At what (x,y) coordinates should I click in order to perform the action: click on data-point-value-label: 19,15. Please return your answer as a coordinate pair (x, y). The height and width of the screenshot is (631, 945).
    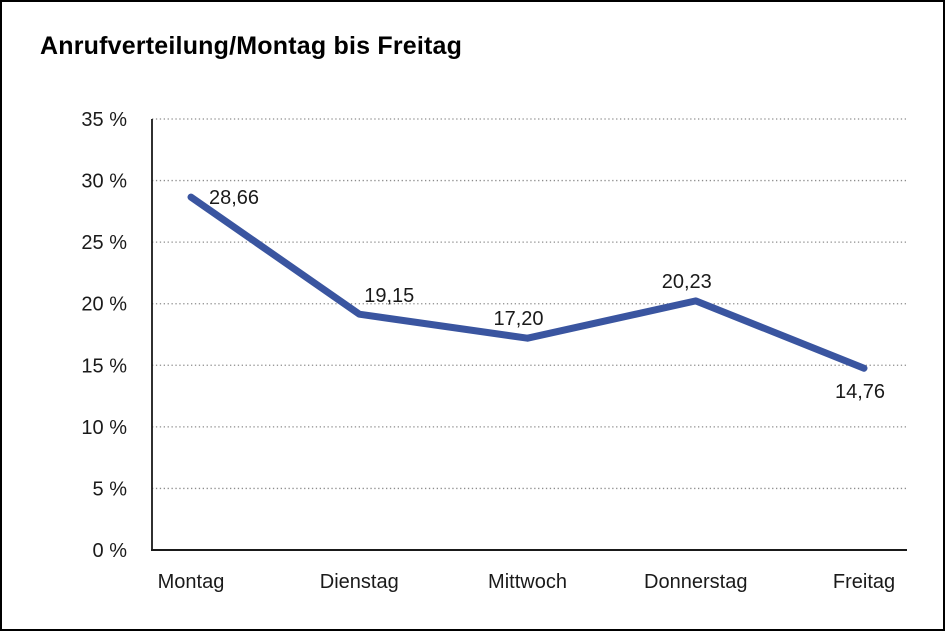
    Looking at the image, I should click on (389, 296).